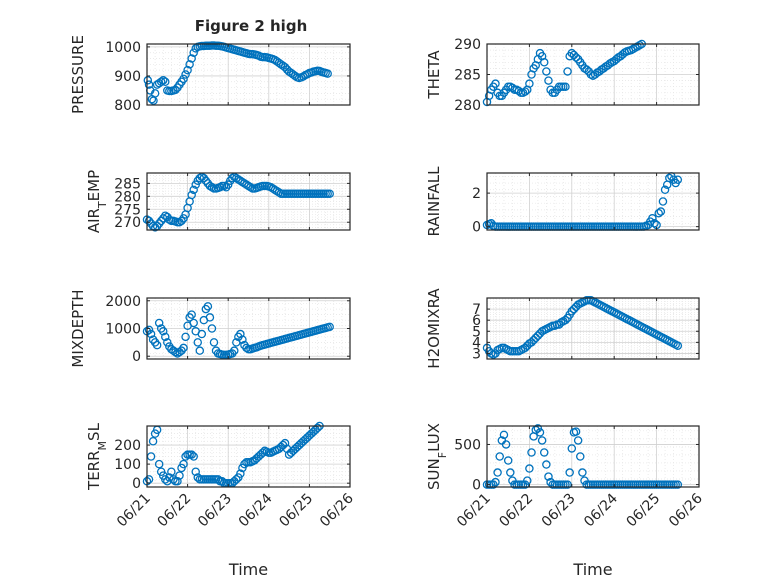  What do you see at coordinates (127, 210) in the screenshot?
I see `y-tick-label: 275` at bounding box center [127, 210].